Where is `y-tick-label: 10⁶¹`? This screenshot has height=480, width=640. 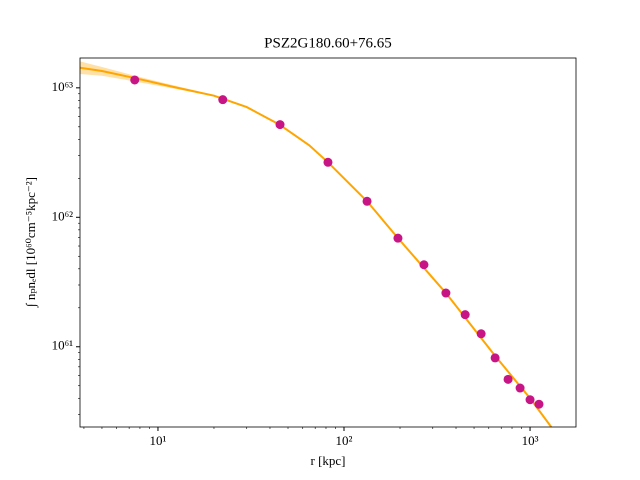 y-tick-label: 10⁶¹ is located at coordinates (63, 345).